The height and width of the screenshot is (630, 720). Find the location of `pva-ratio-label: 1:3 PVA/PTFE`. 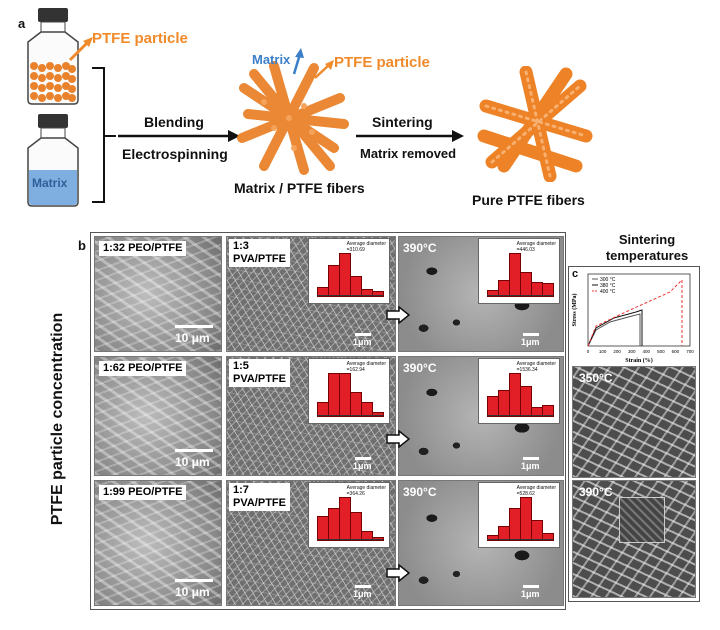

pva-ratio-label: 1:3 PVA/PTFE is located at coordinates (259, 253).